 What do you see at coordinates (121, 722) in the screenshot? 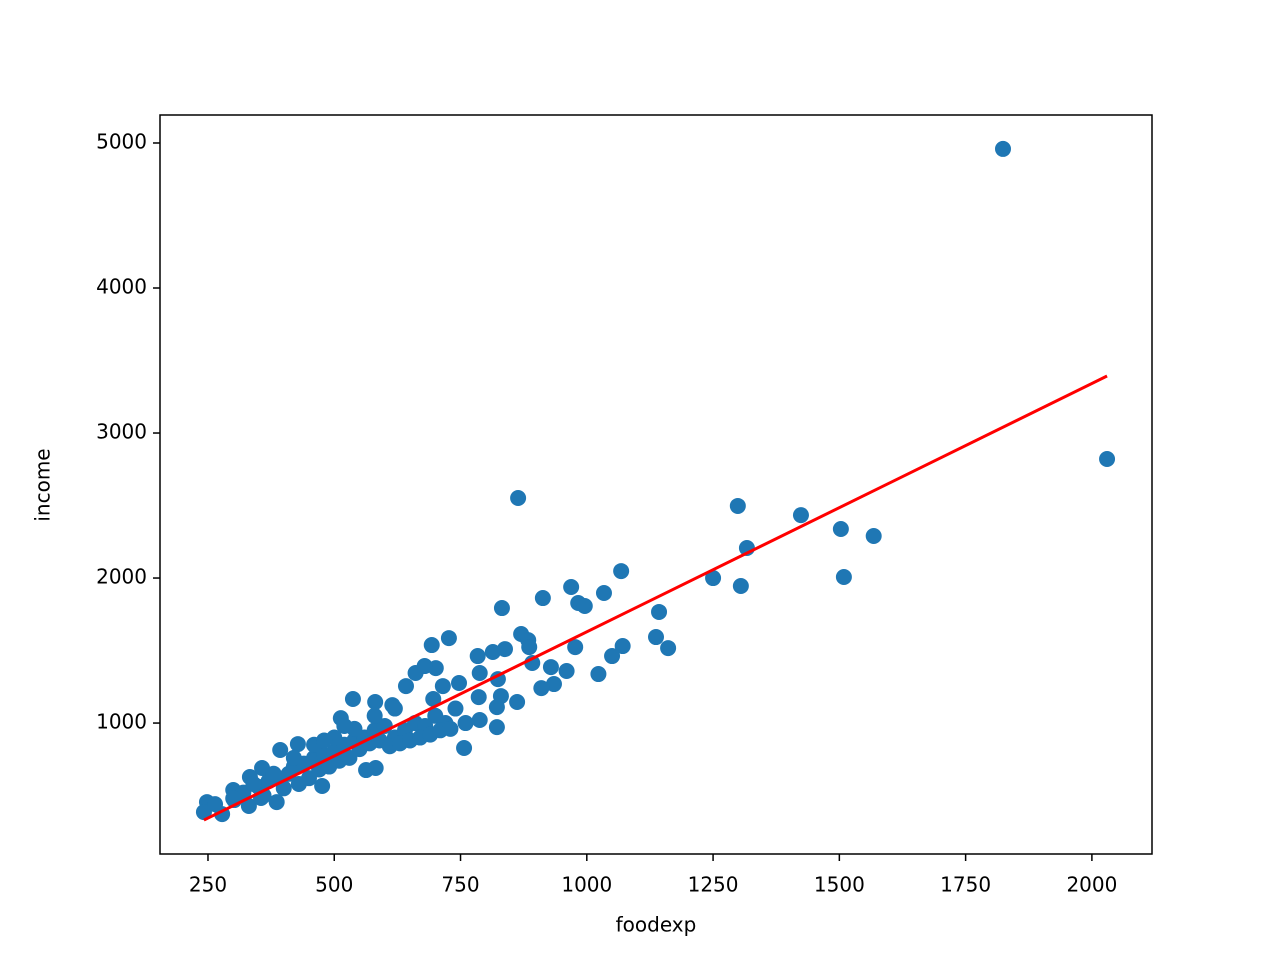
I see `y-tick-label: 1000` at bounding box center [121, 722].